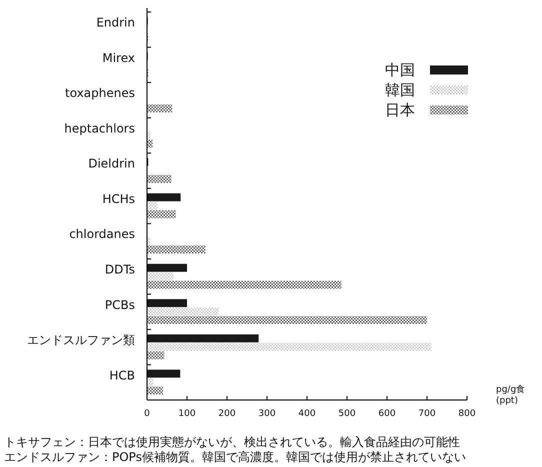 This screenshot has width=542, height=467. What do you see at coordinates (400, 110) in the screenshot?
I see `legend-label: 日本` at bounding box center [400, 110].